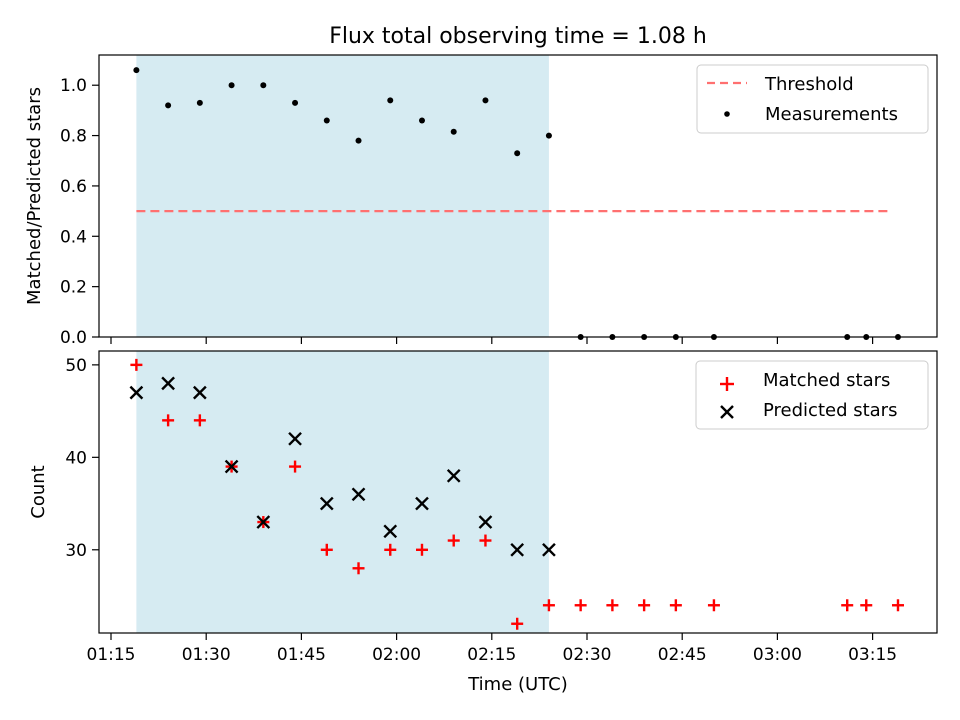 Image resolution: width=960 pixels, height=720 pixels. I want to click on legend-threshold-label: Threshold, so click(809, 84).